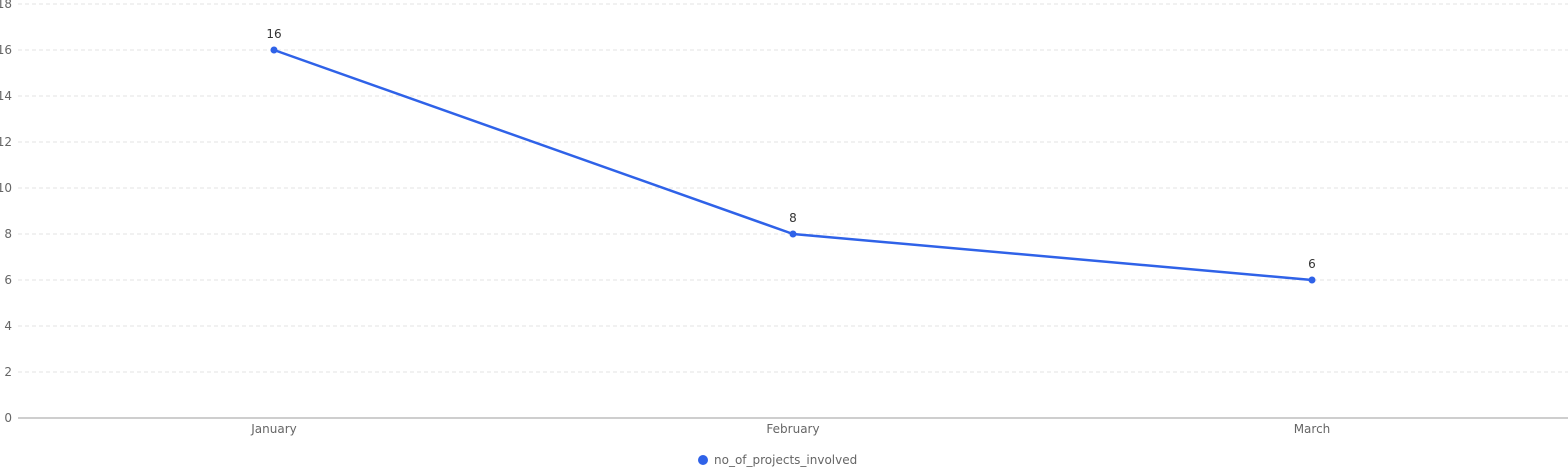 The height and width of the screenshot is (469, 1568). Describe the element at coordinates (1312, 429) in the screenshot. I see `x-tick-label: March` at that location.